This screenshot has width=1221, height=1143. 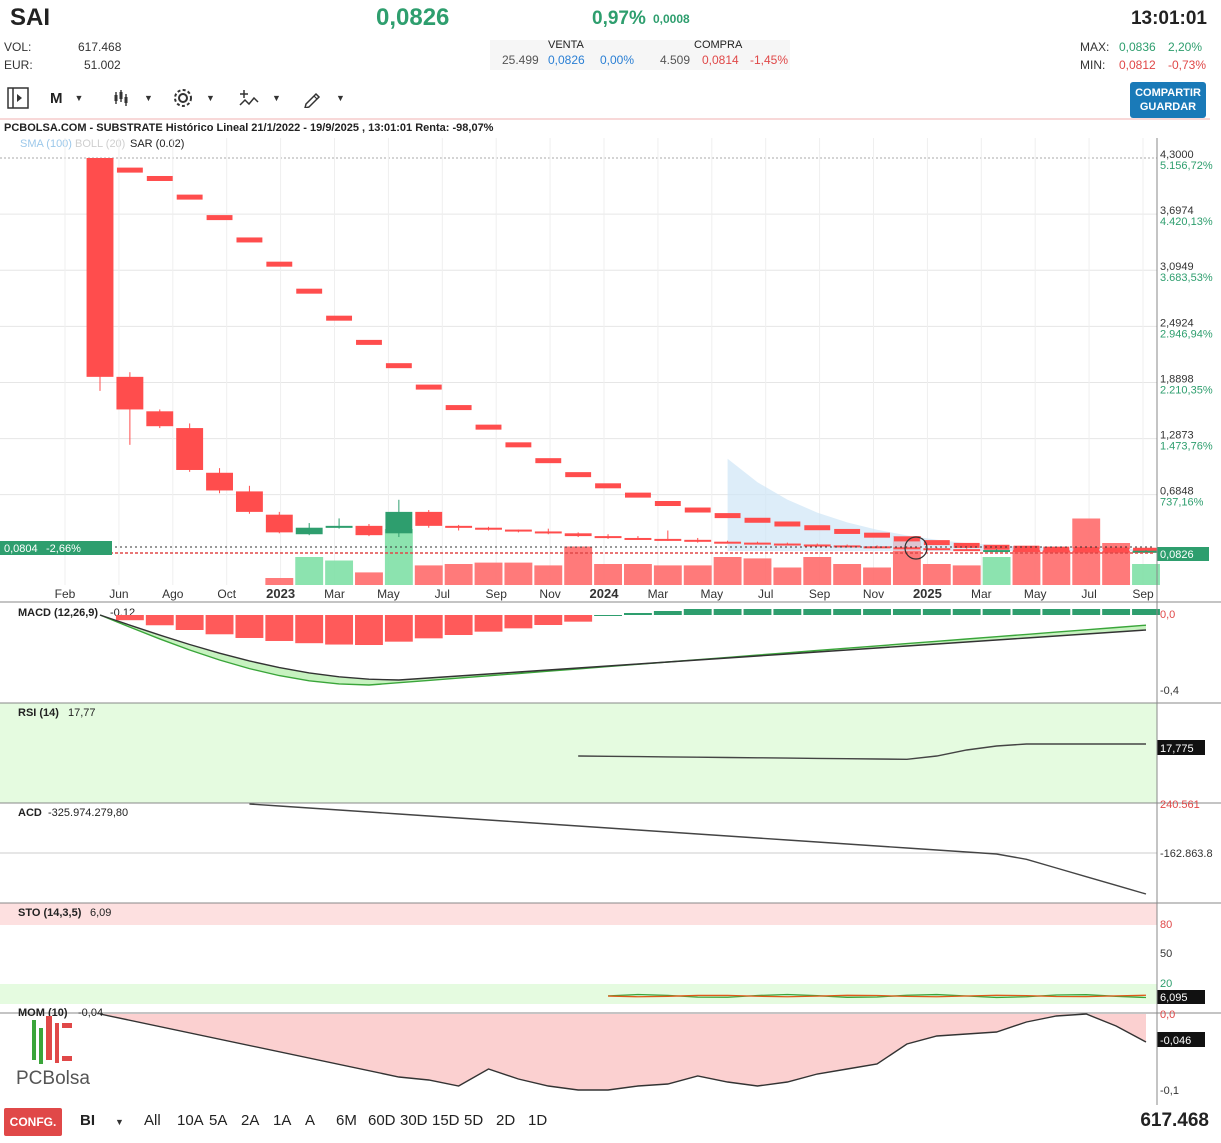 What do you see at coordinates (877, 996) in the screenshot?
I see `sto-d-line` at bounding box center [877, 996].